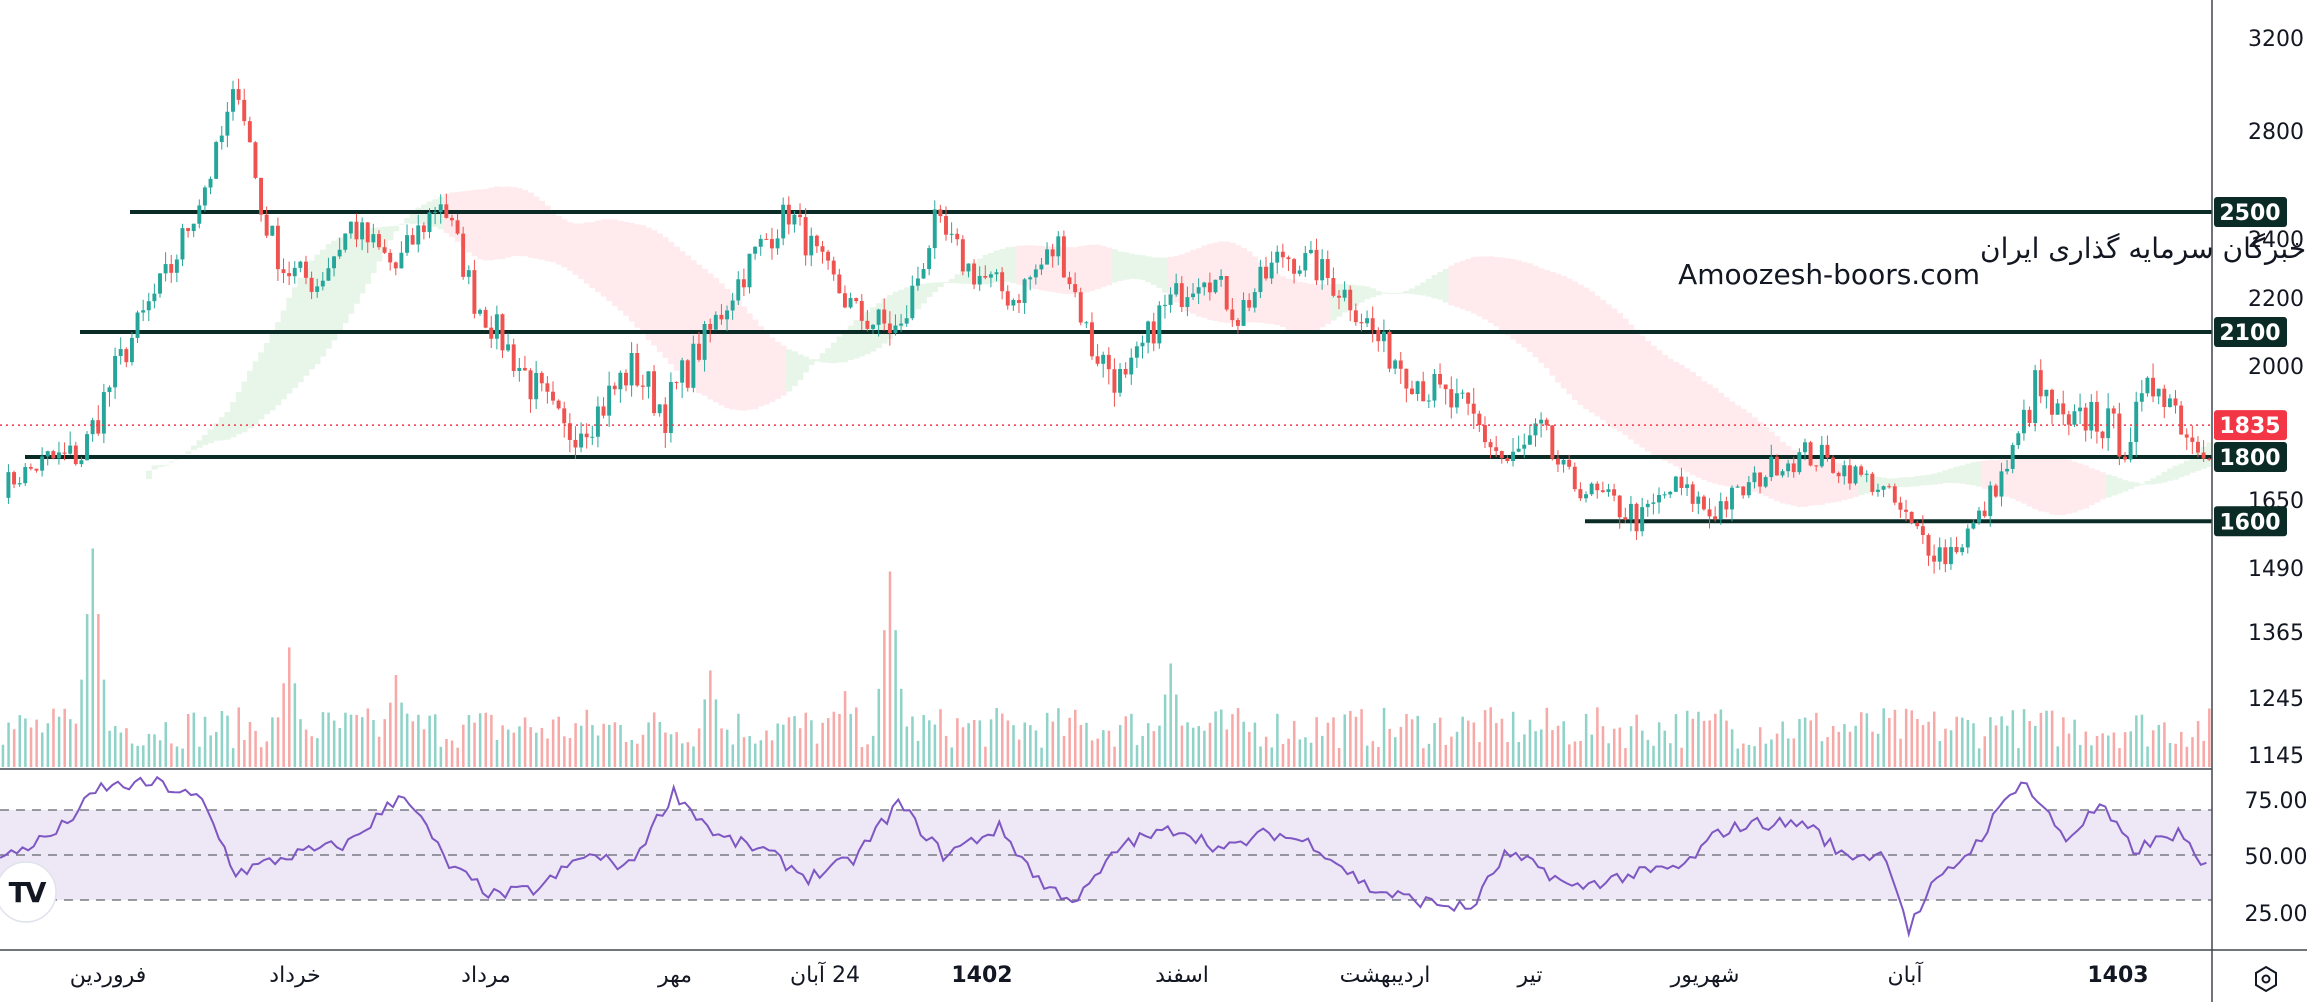 This screenshot has width=2307, height=1002. Describe the element at coordinates (2266, 979) in the screenshot. I see `settings-icon` at that location.